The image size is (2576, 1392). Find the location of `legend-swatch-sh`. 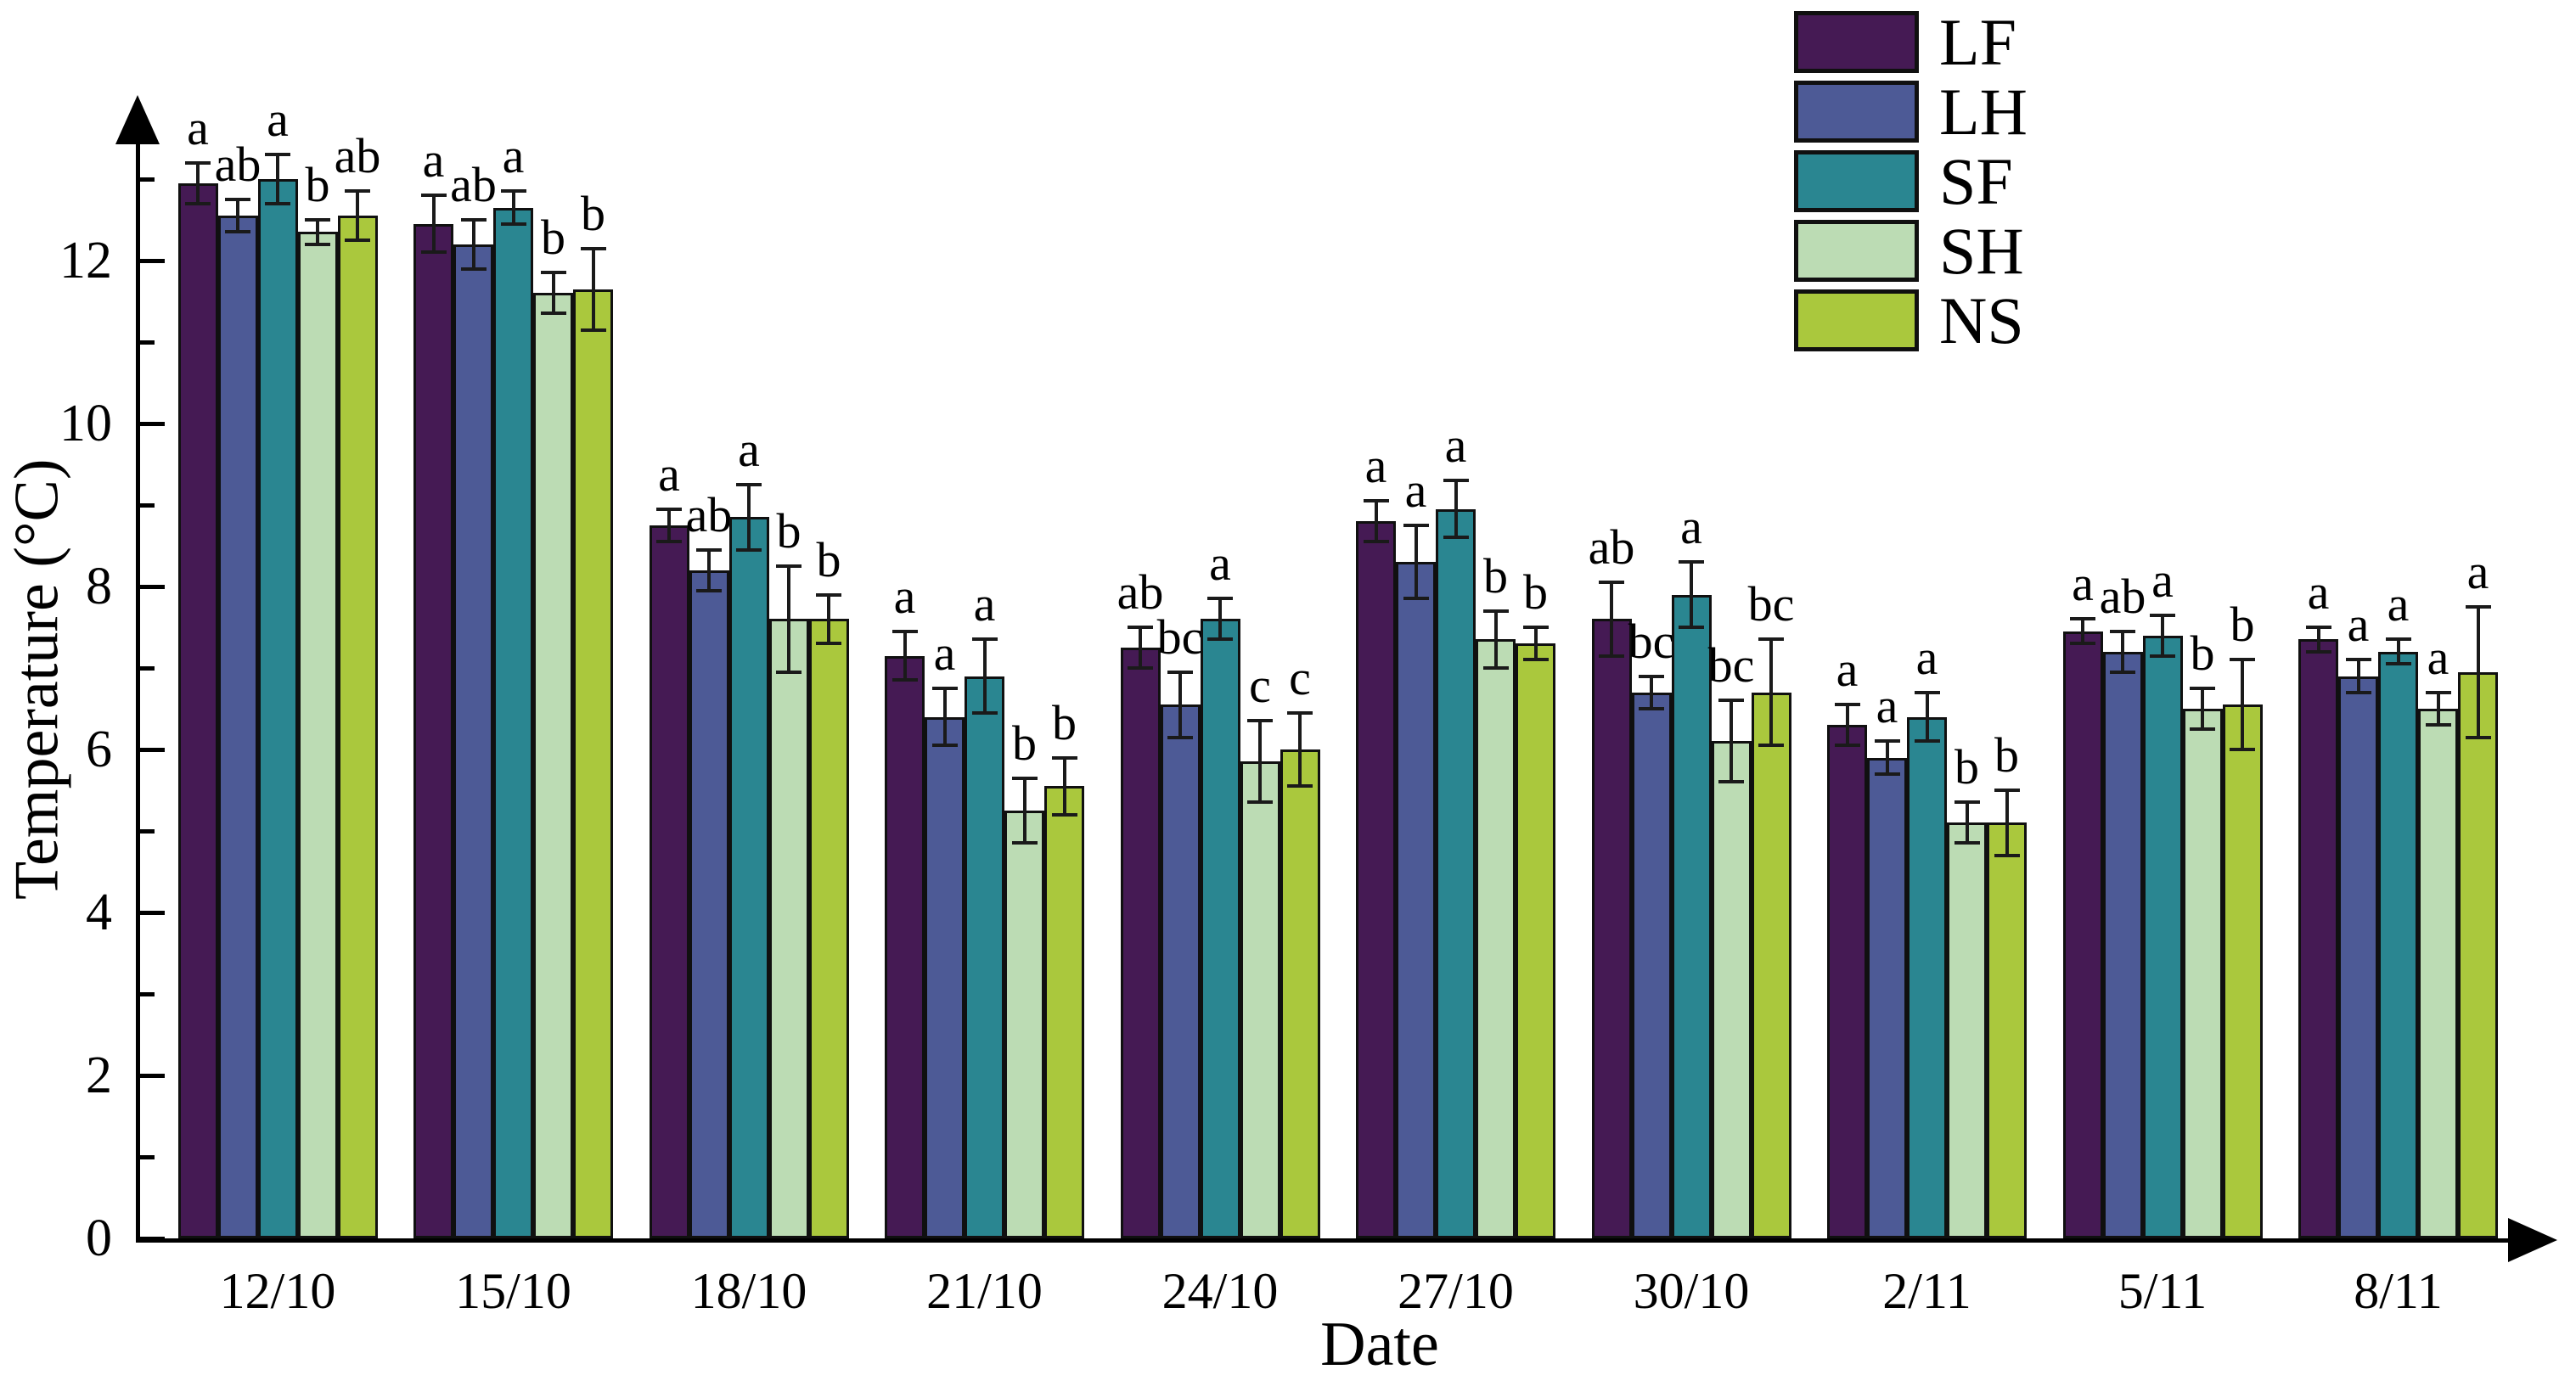

legend-swatch-sh is located at coordinates (1856, 251).